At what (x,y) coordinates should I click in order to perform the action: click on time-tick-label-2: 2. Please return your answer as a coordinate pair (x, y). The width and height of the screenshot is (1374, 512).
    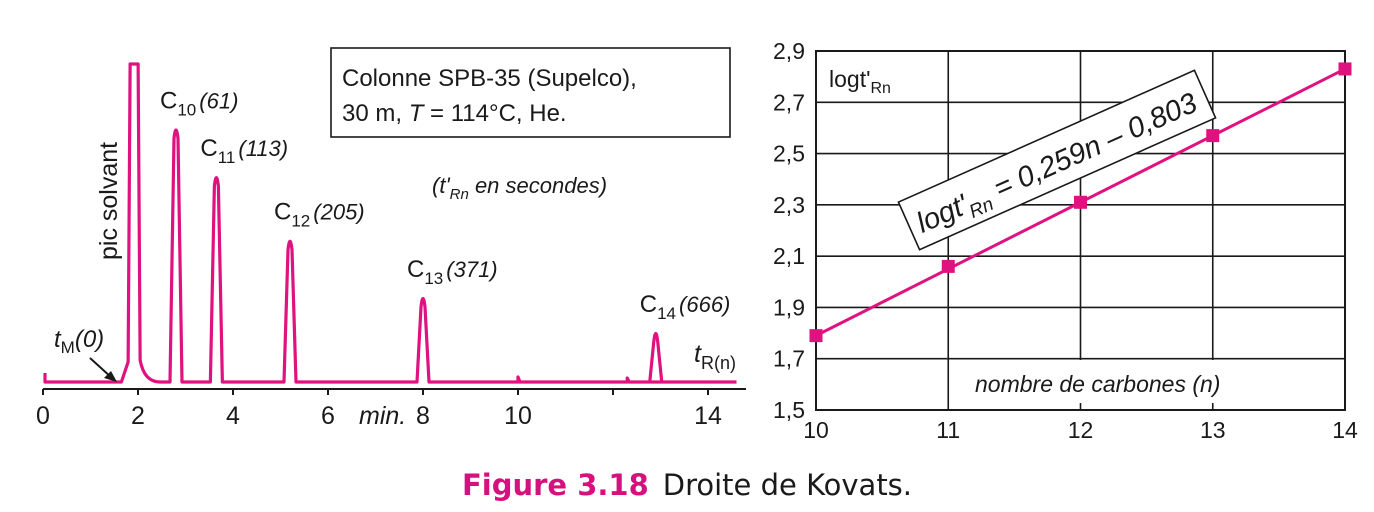
    Looking at the image, I should click on (138, 416).